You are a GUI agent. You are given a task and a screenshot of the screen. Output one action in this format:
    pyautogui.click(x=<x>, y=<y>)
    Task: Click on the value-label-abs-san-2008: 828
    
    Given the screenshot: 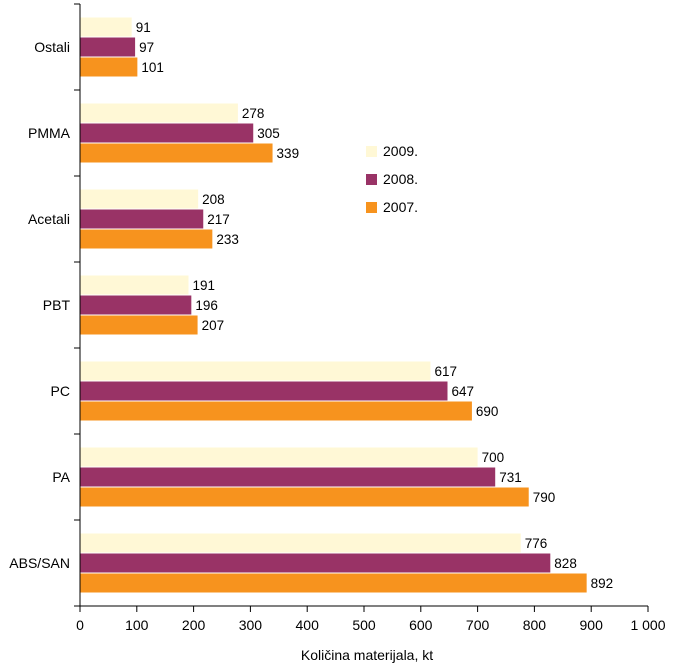 What is the action you would take?
    pyautogui.click(x=565, y=563)
    